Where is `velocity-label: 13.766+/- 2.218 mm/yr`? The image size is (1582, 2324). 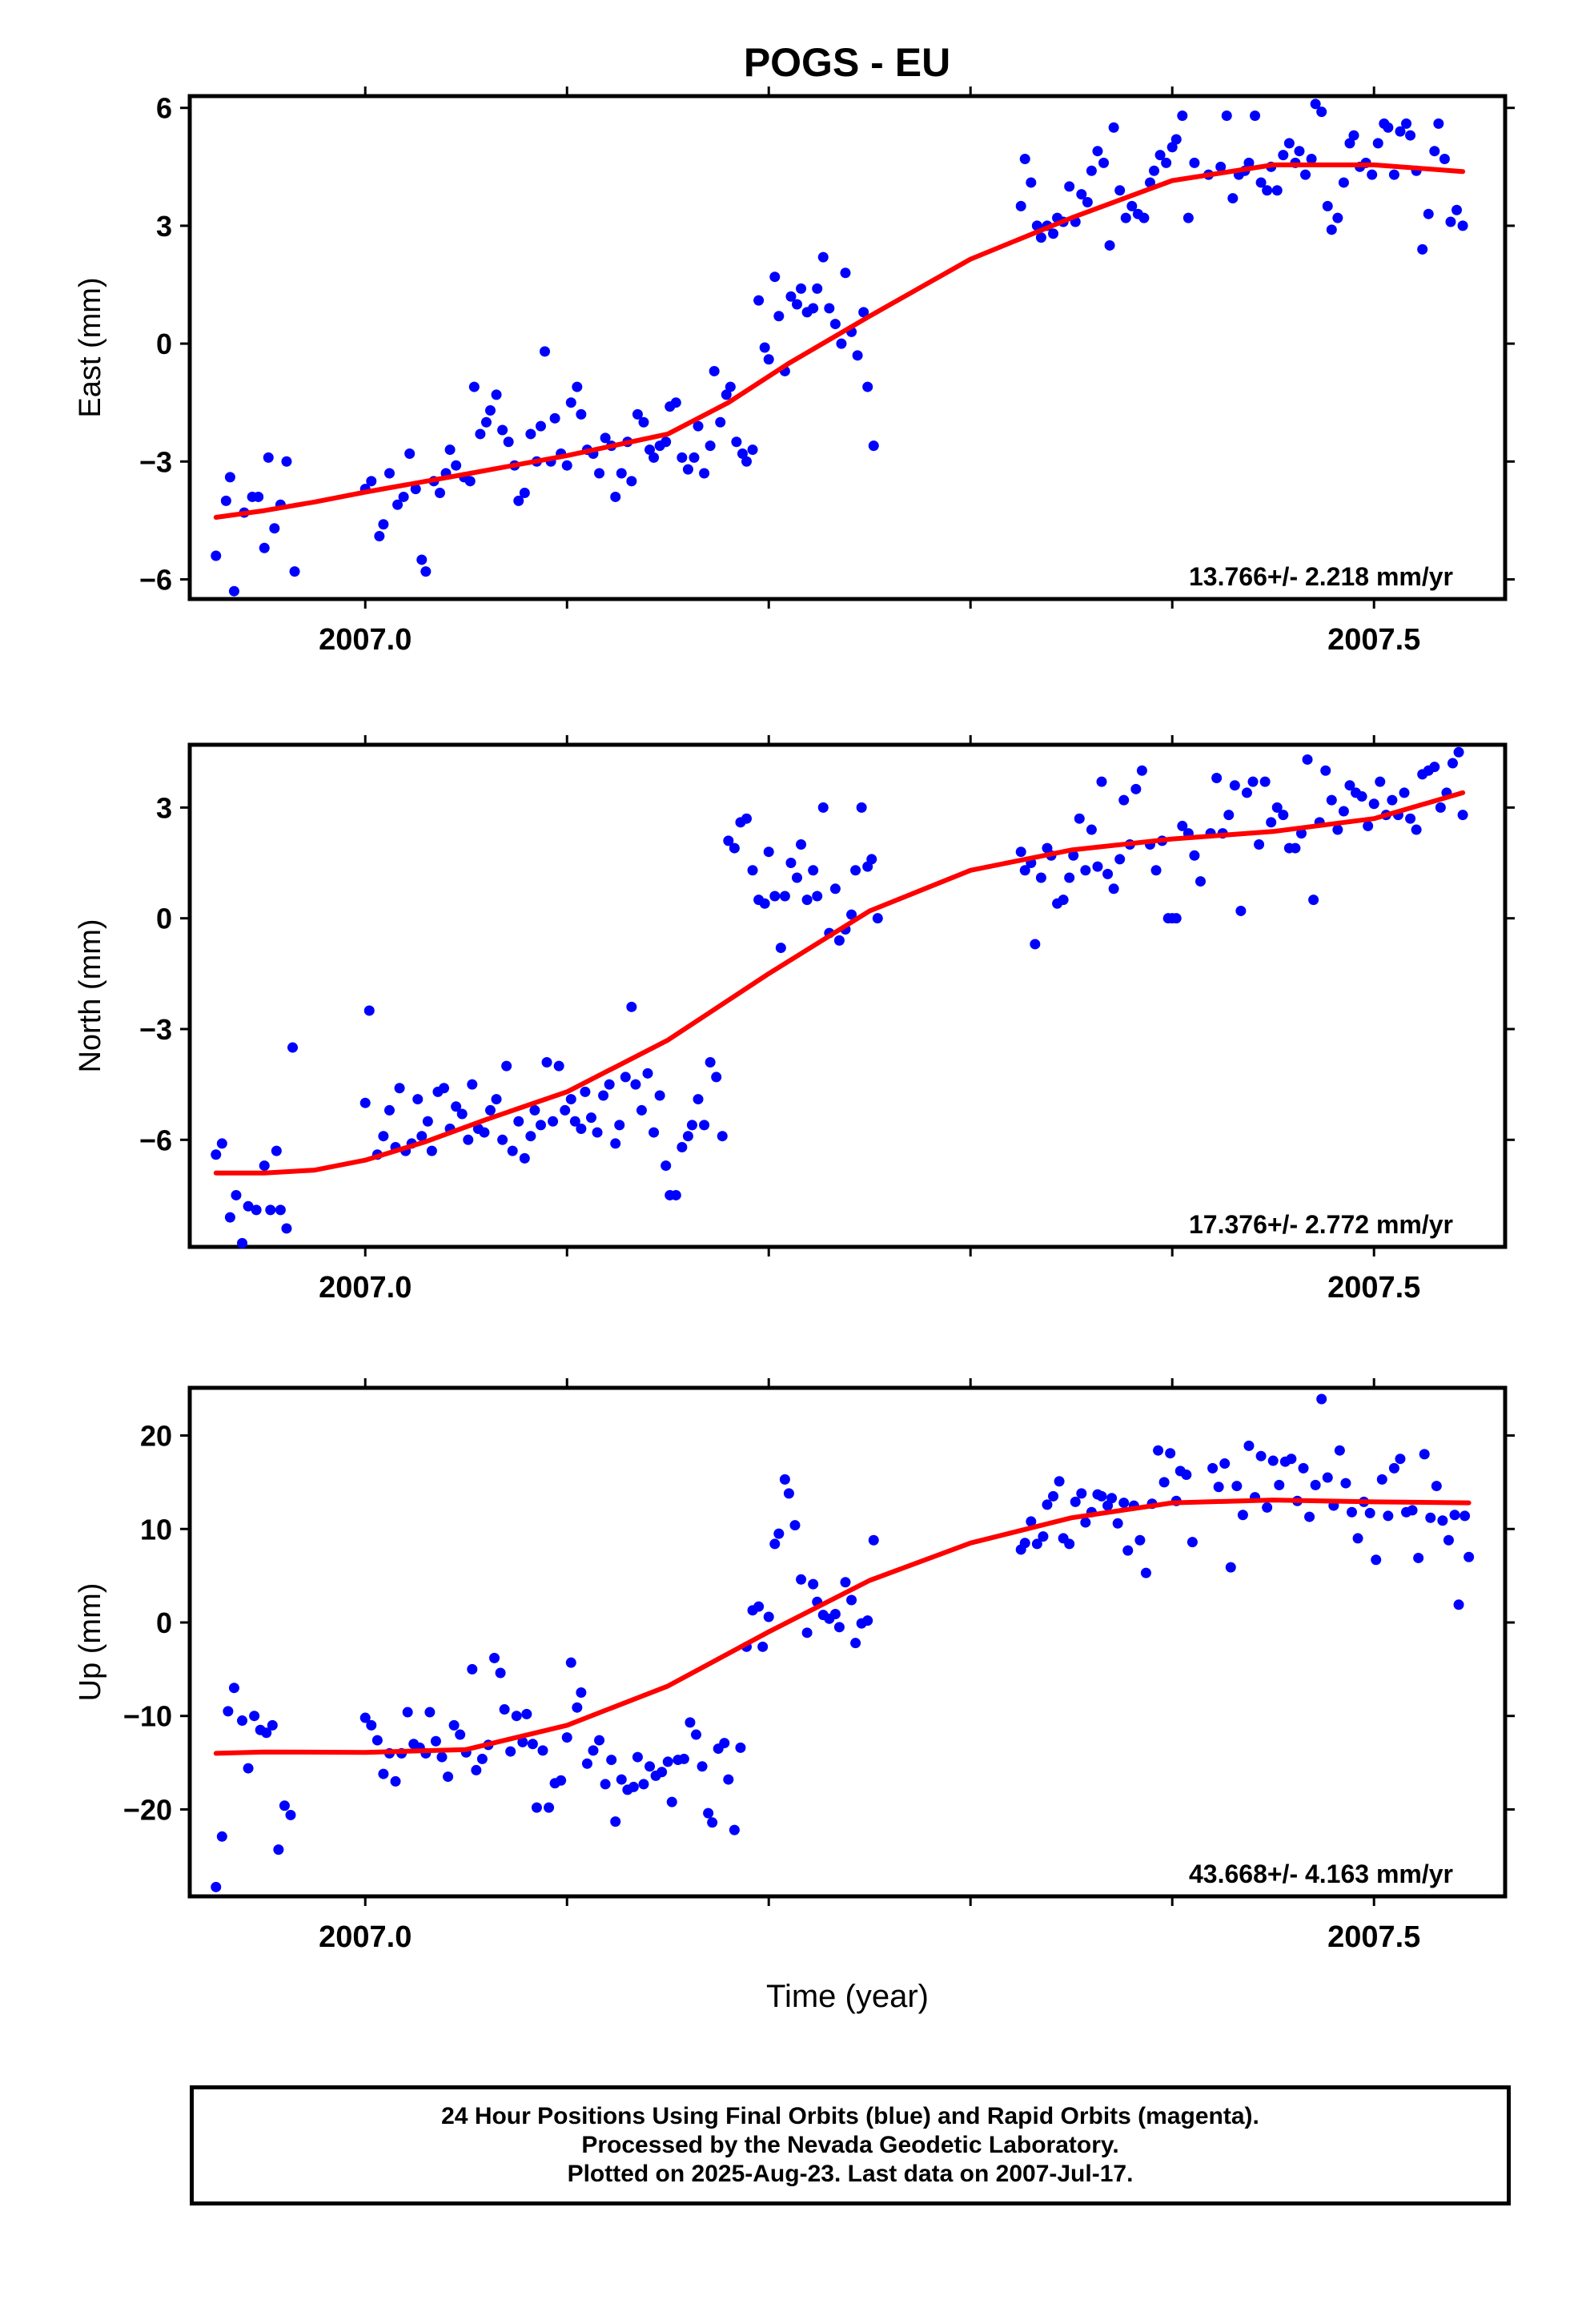 velocity-label: 13.766+/- 2.218 mm/yr is located at coordinates (1321, 576).